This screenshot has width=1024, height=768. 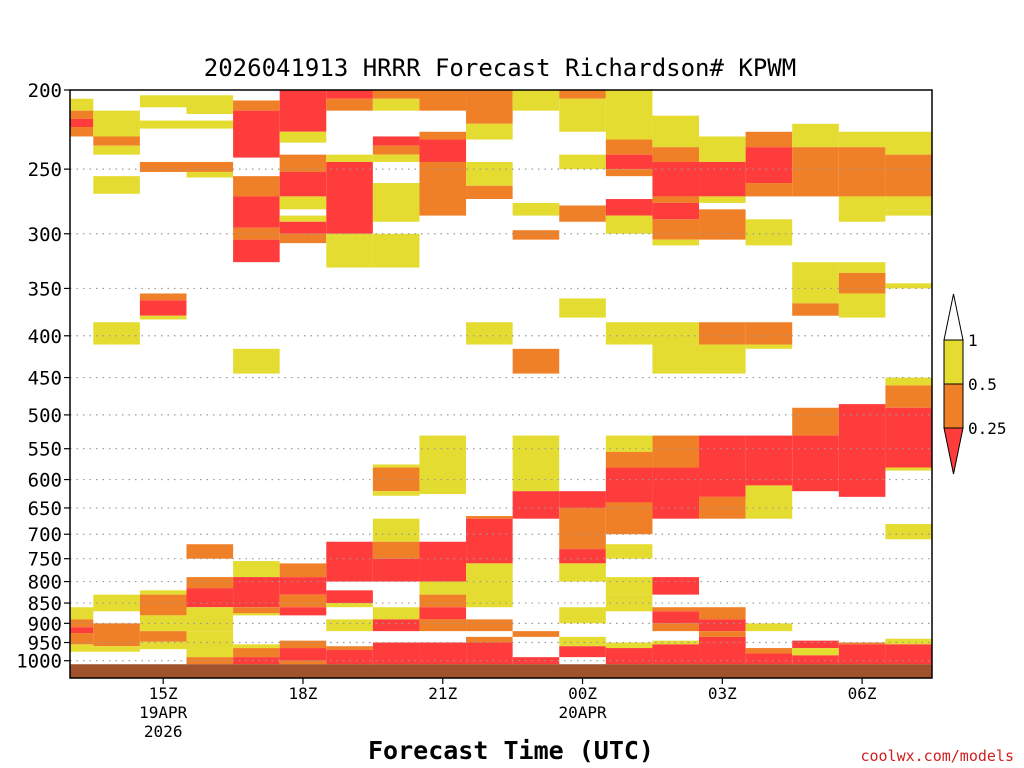 I want to click on x-tick-label: 21Z, so click(x=442, y=693).